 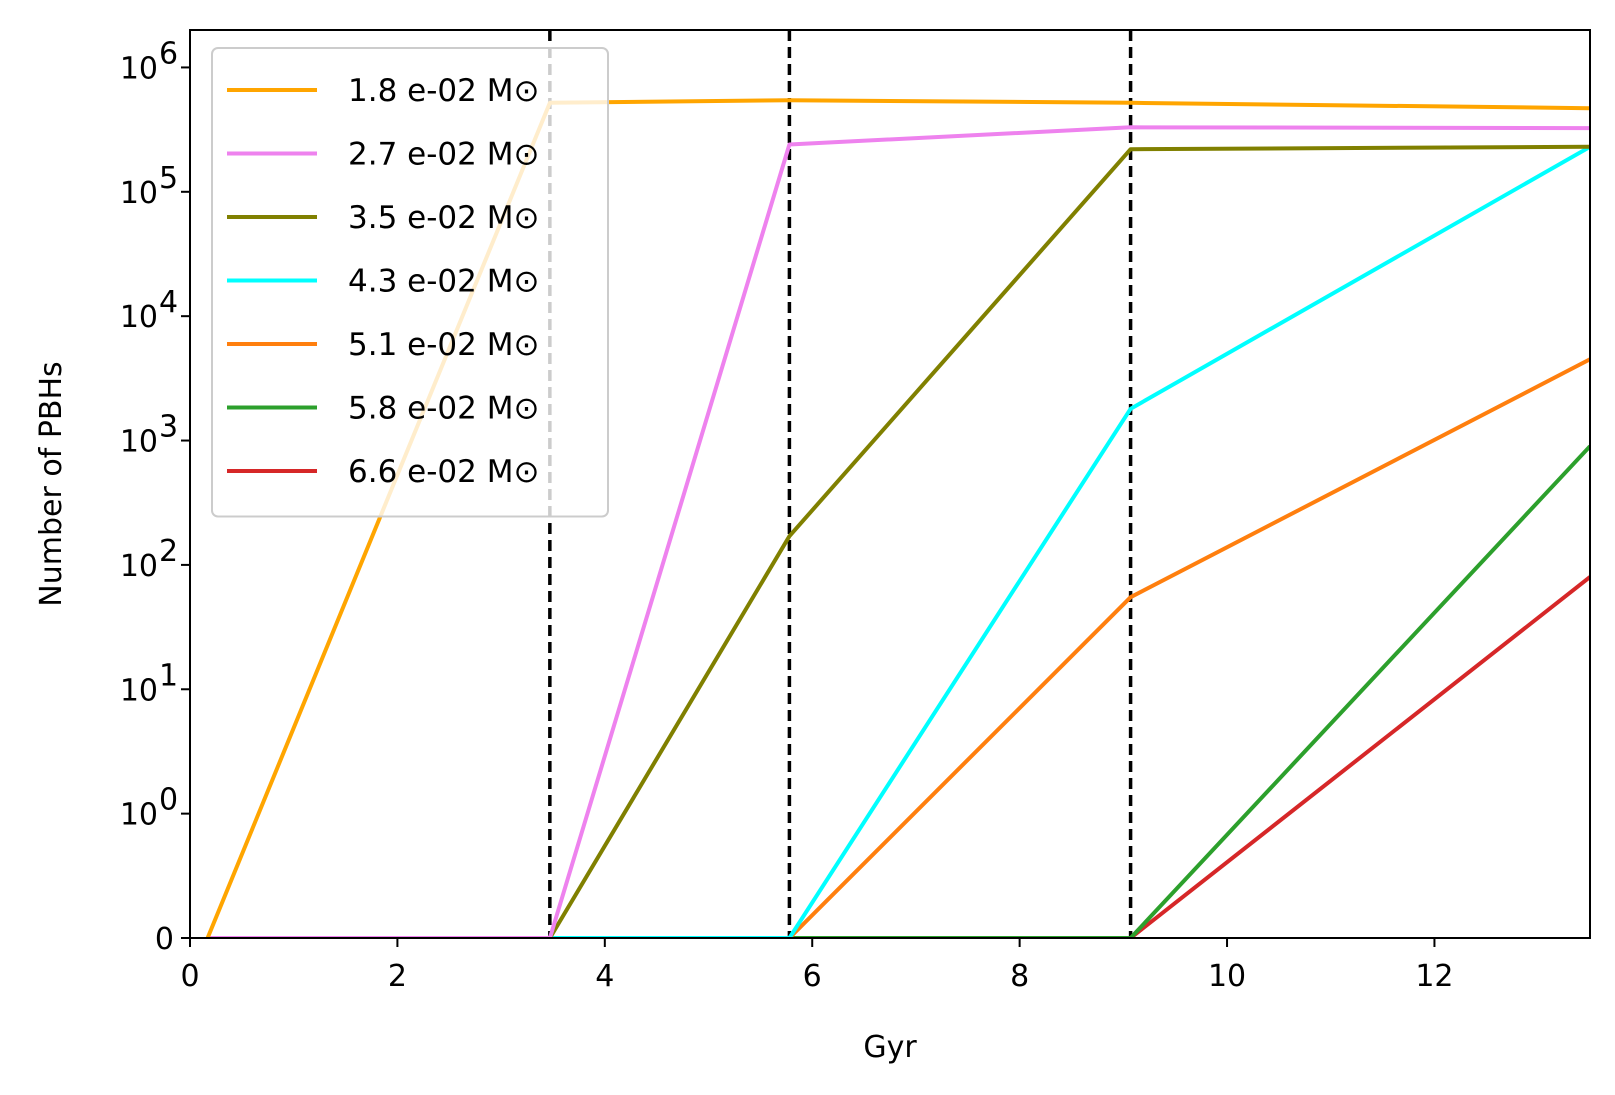 I want to click on y-tick-exponent: 4, so click(x=168, y=302).